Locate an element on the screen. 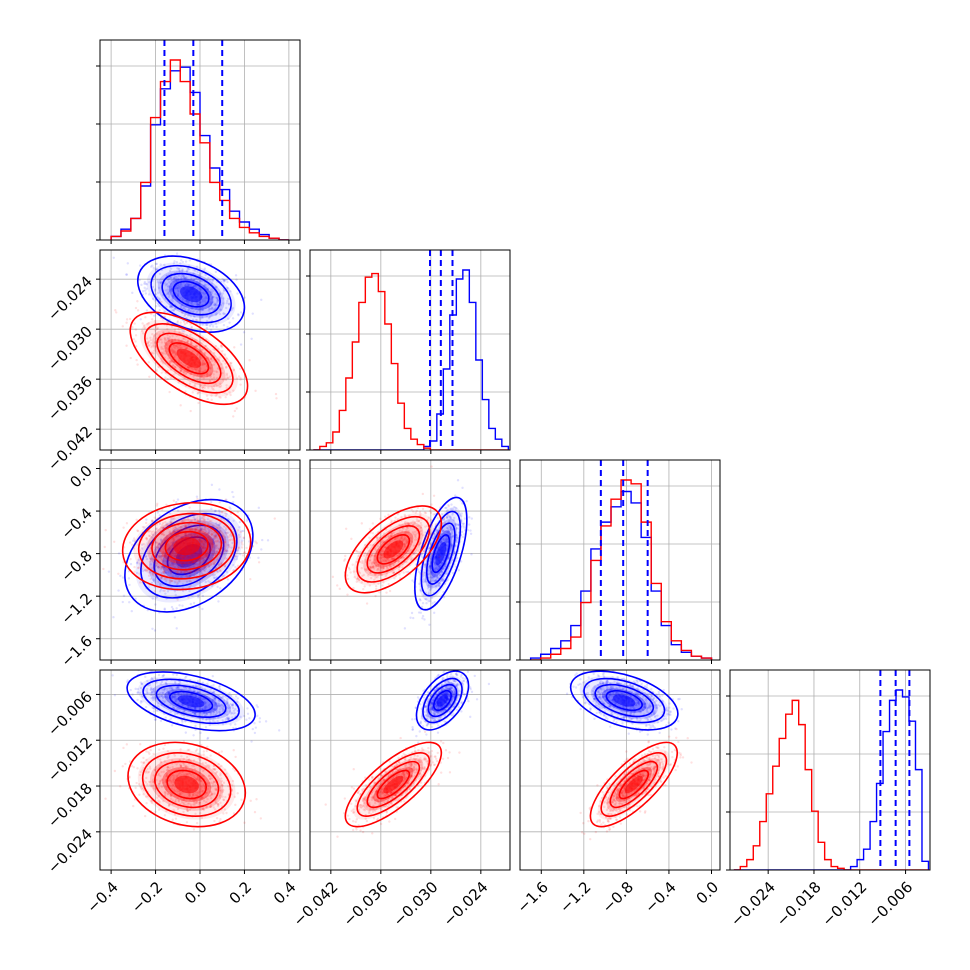  x-tick-label: −1.2 is located at coordinates (575, 897).